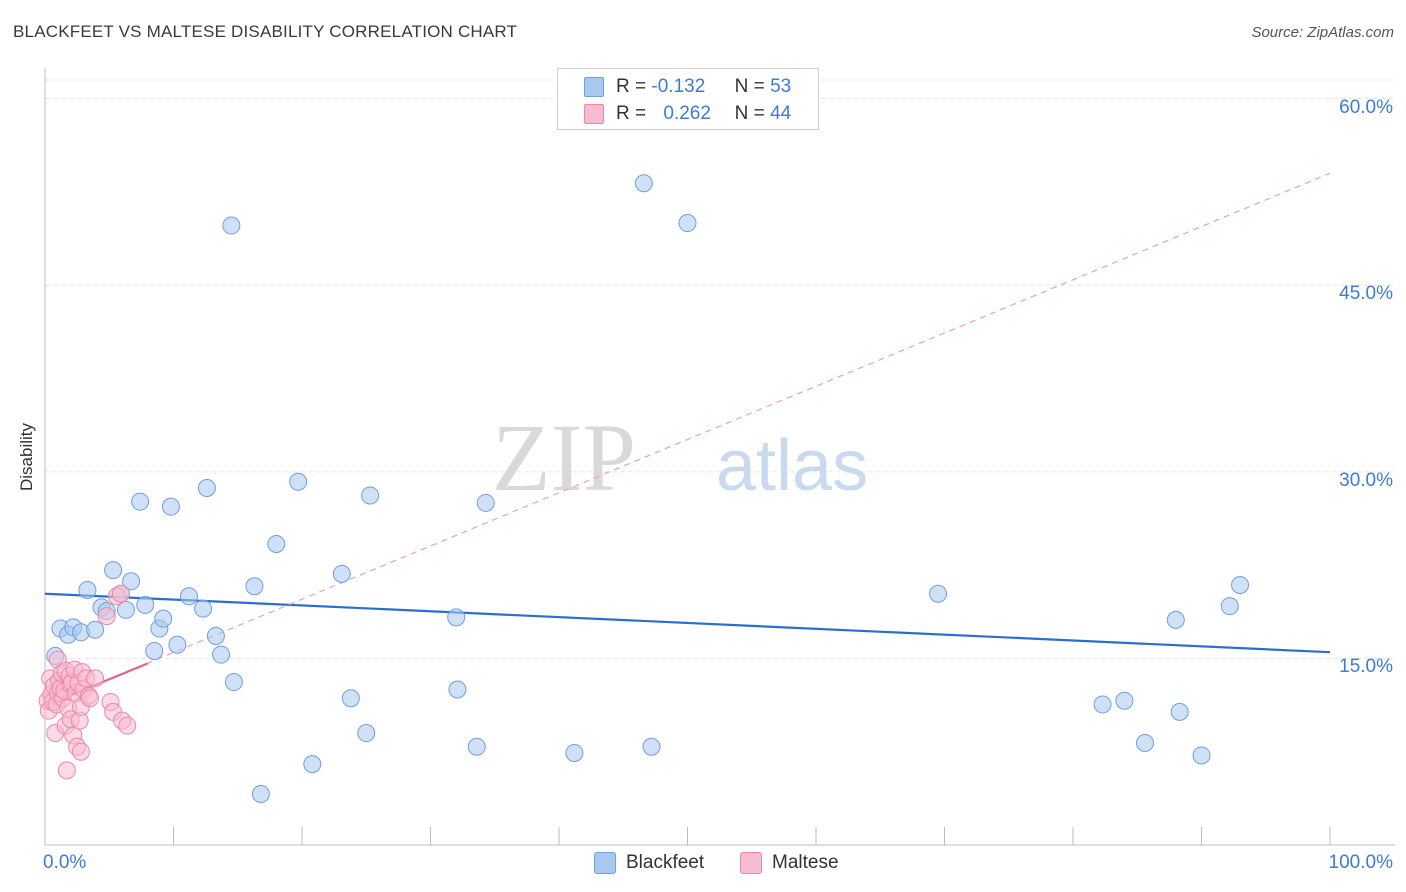 The height and width of the screenshot is (892, 1406). Describe the element at coordinates (1366, 107) in the screenshot. I see `y-tick-label: 60.0%` at that location.